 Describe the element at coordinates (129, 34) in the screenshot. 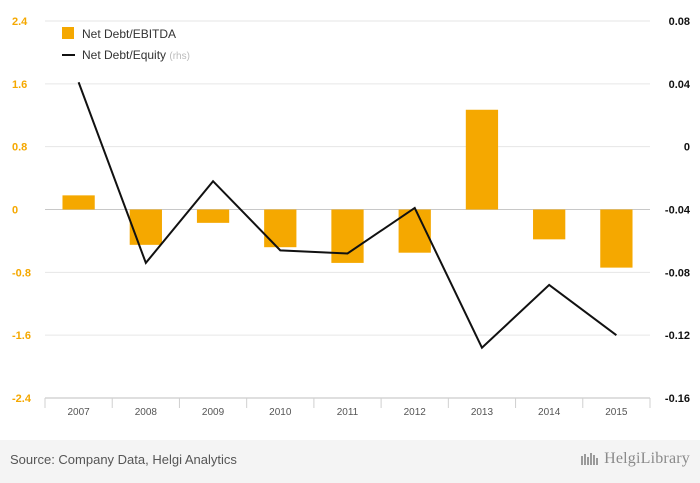

I see `legend-label-net-debt-ebitda: Net Debt/EBITDA` at that location.